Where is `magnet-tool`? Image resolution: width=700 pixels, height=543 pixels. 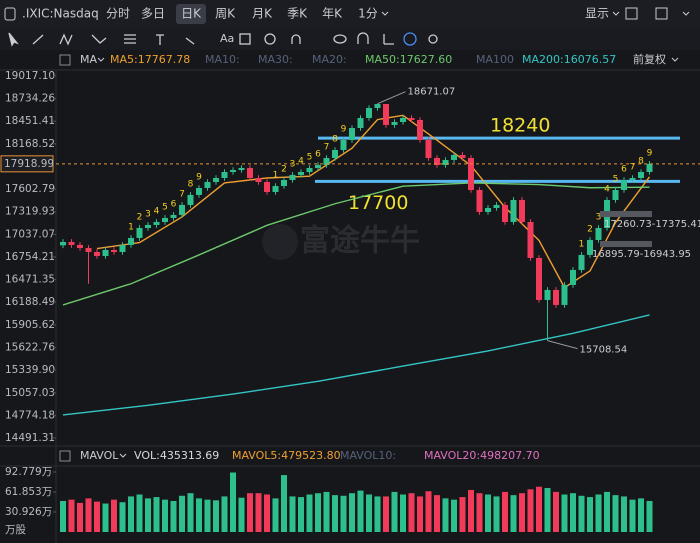 magnet-tool is located at coordinates (363, 38).